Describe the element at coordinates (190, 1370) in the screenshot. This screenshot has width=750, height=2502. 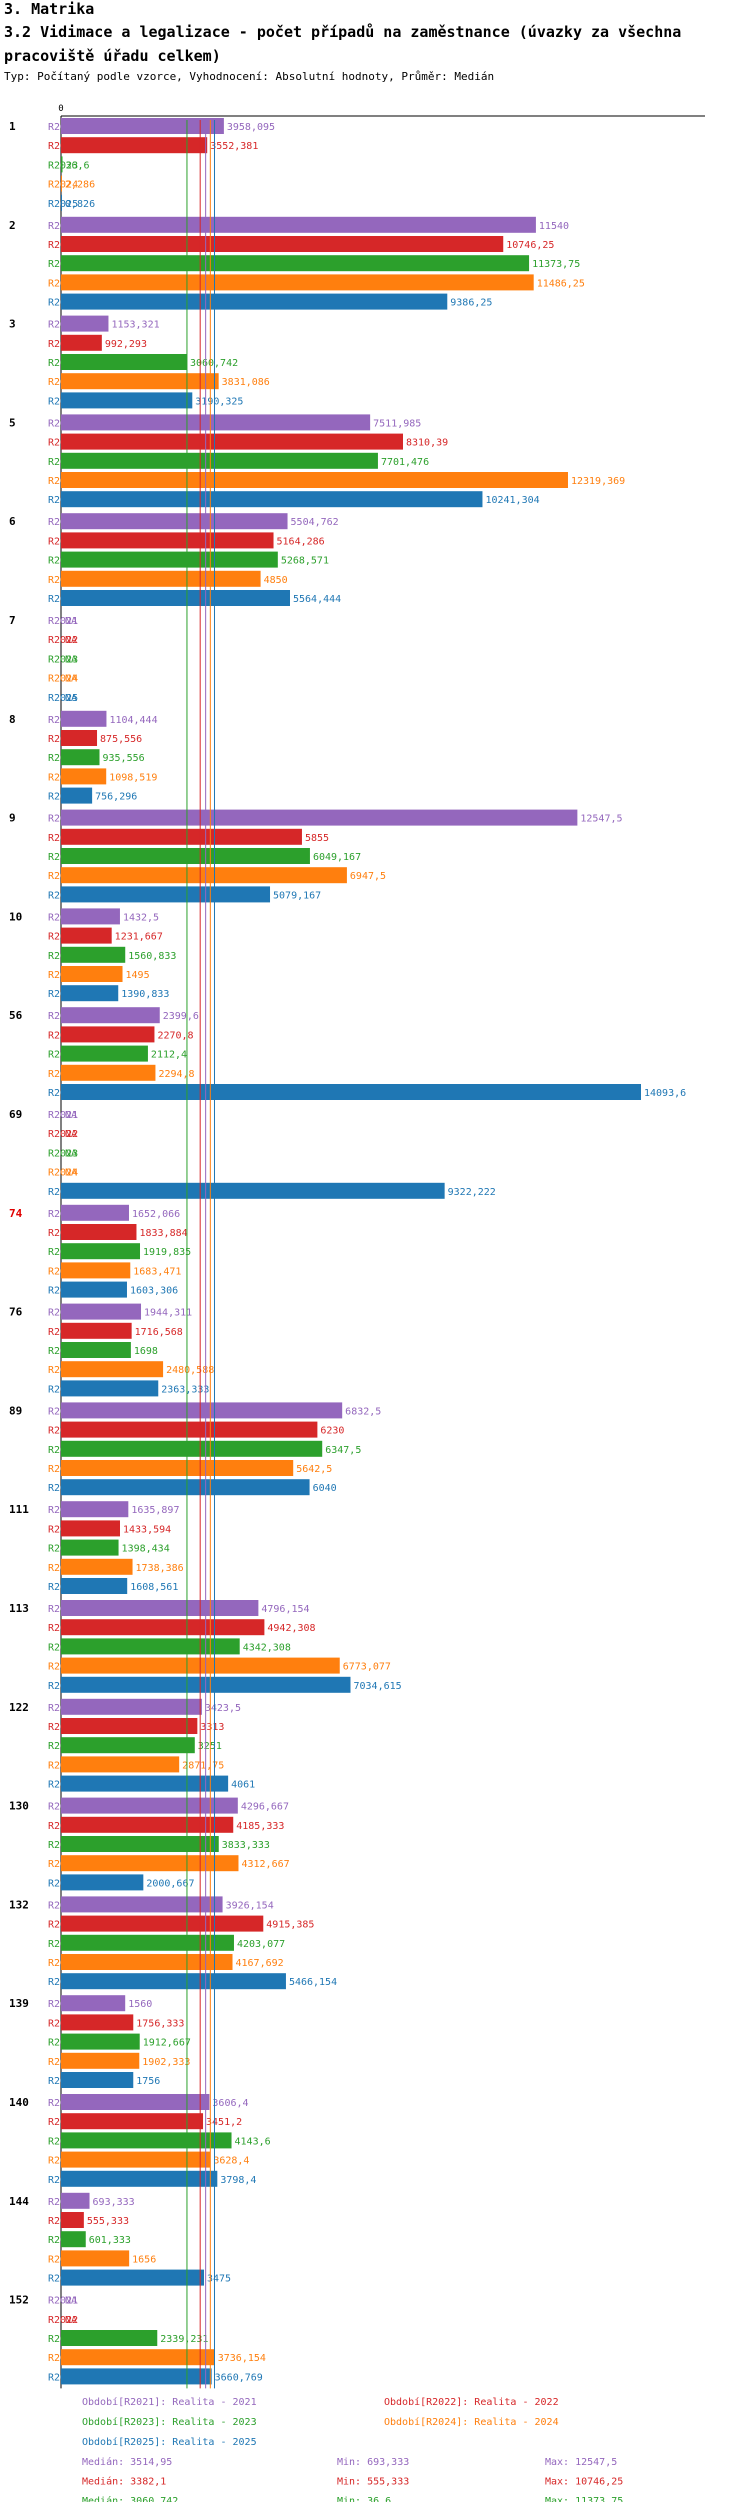
I see `data-label: 2480,588` at that location.